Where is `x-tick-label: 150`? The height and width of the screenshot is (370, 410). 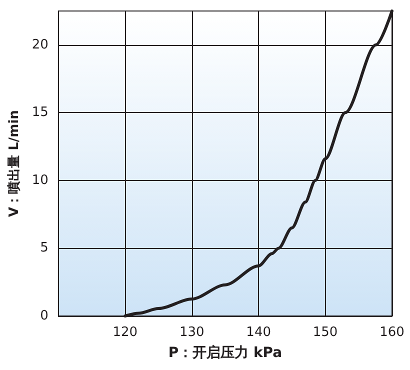
x-tick-label: 150 is located at coordinates (325, 332).